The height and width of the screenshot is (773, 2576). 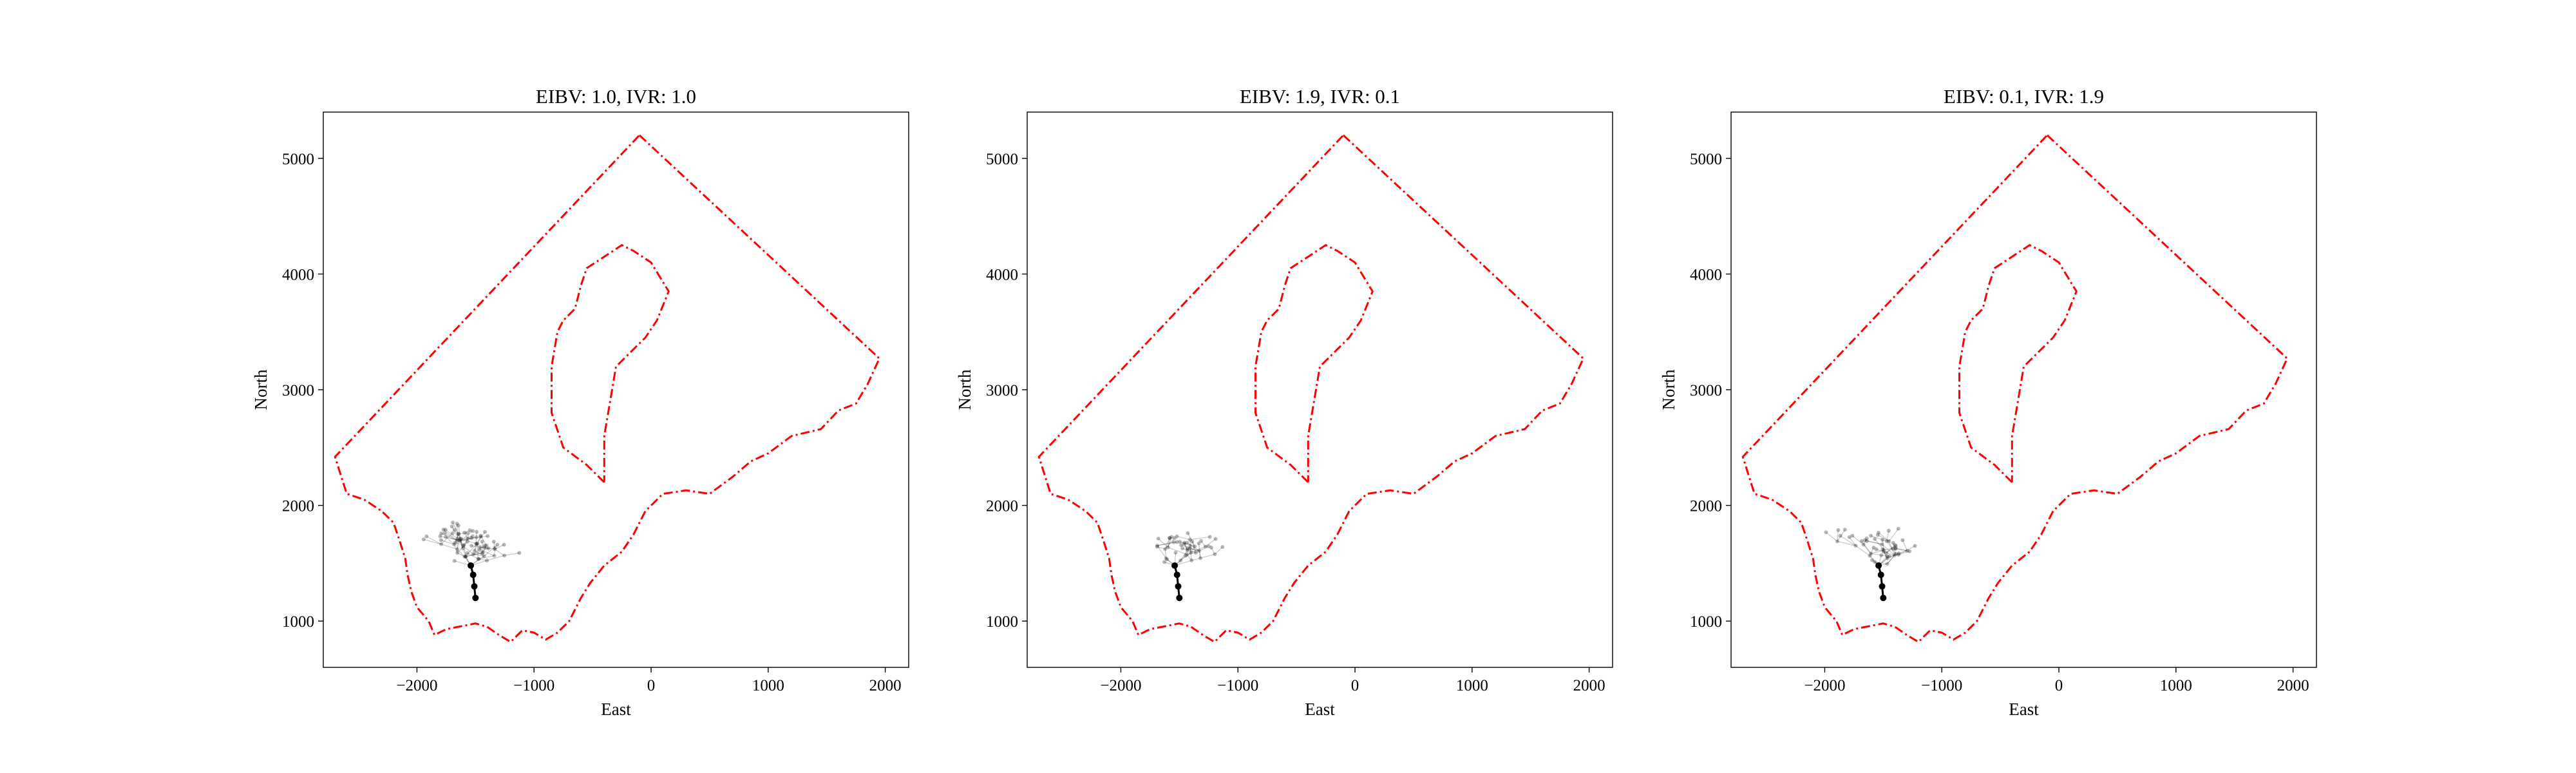 What do you see at coordinates (1315, 363) in the screenshot?
I see `inner-boundary-line` at bounding box center [1315, 363].